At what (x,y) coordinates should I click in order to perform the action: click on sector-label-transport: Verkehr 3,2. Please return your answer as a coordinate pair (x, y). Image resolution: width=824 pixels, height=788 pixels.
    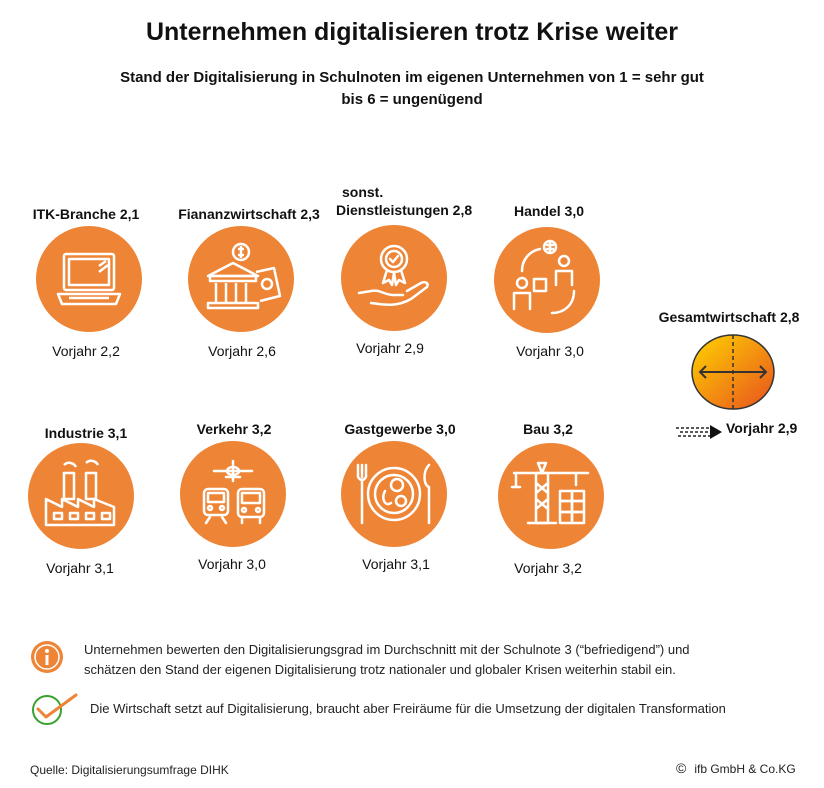
    Looking at the image, I should click on (234, 429).